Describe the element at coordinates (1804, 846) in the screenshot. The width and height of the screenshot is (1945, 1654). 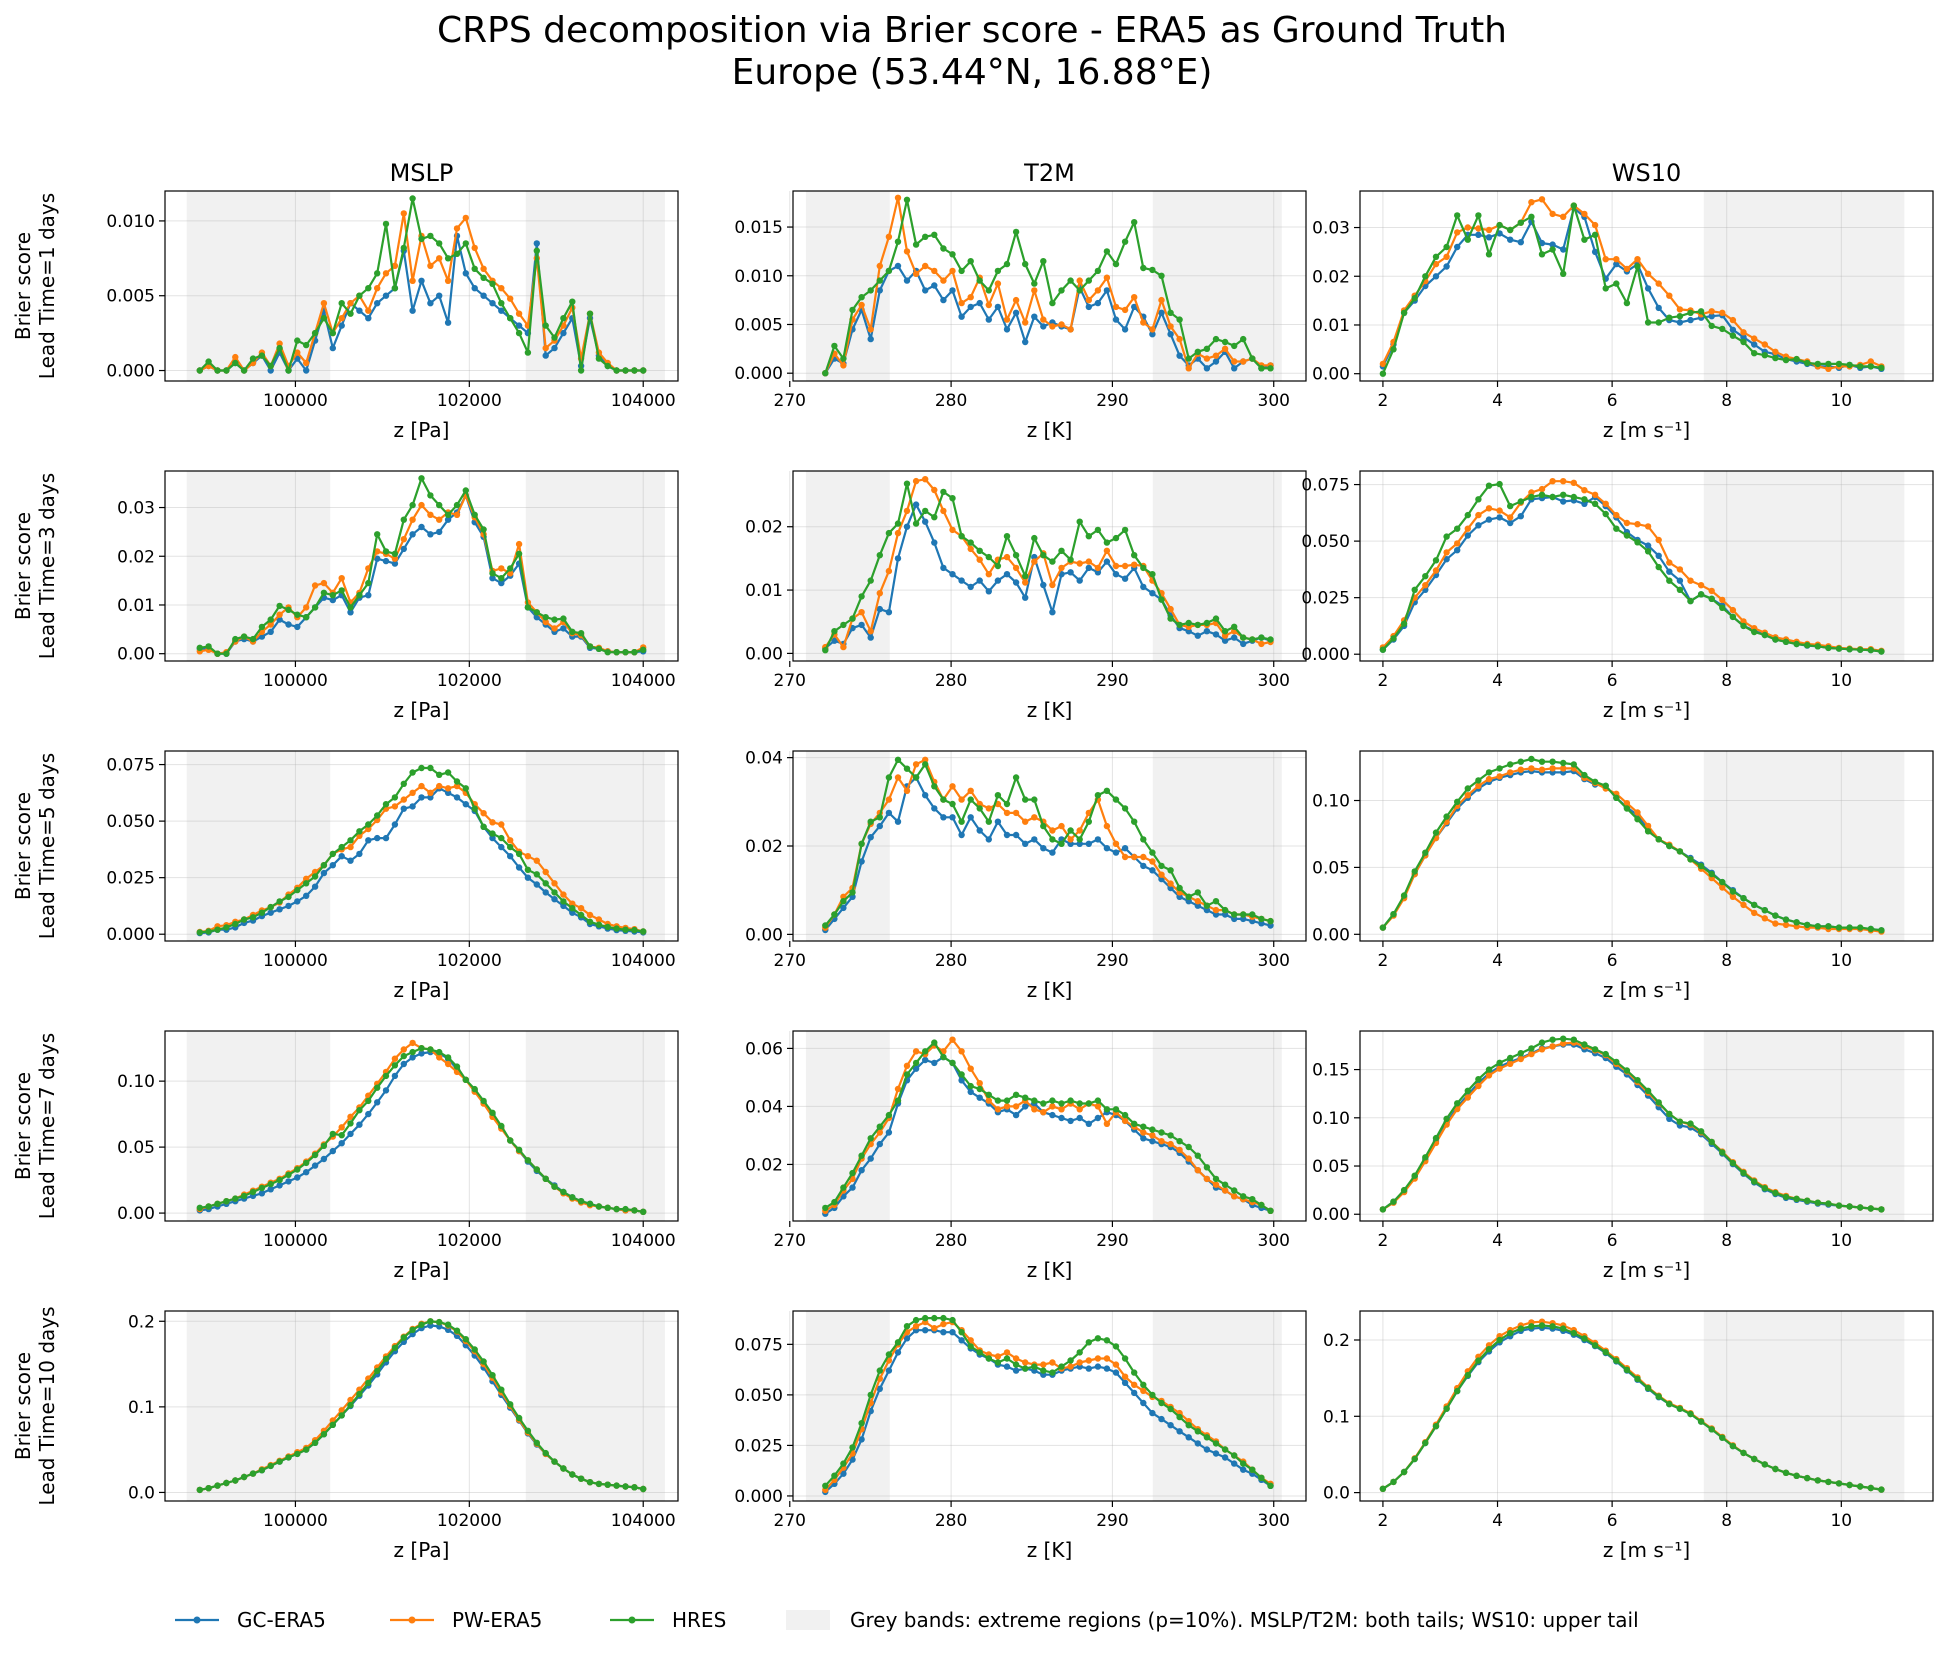
I see `extreme-band` at that location.